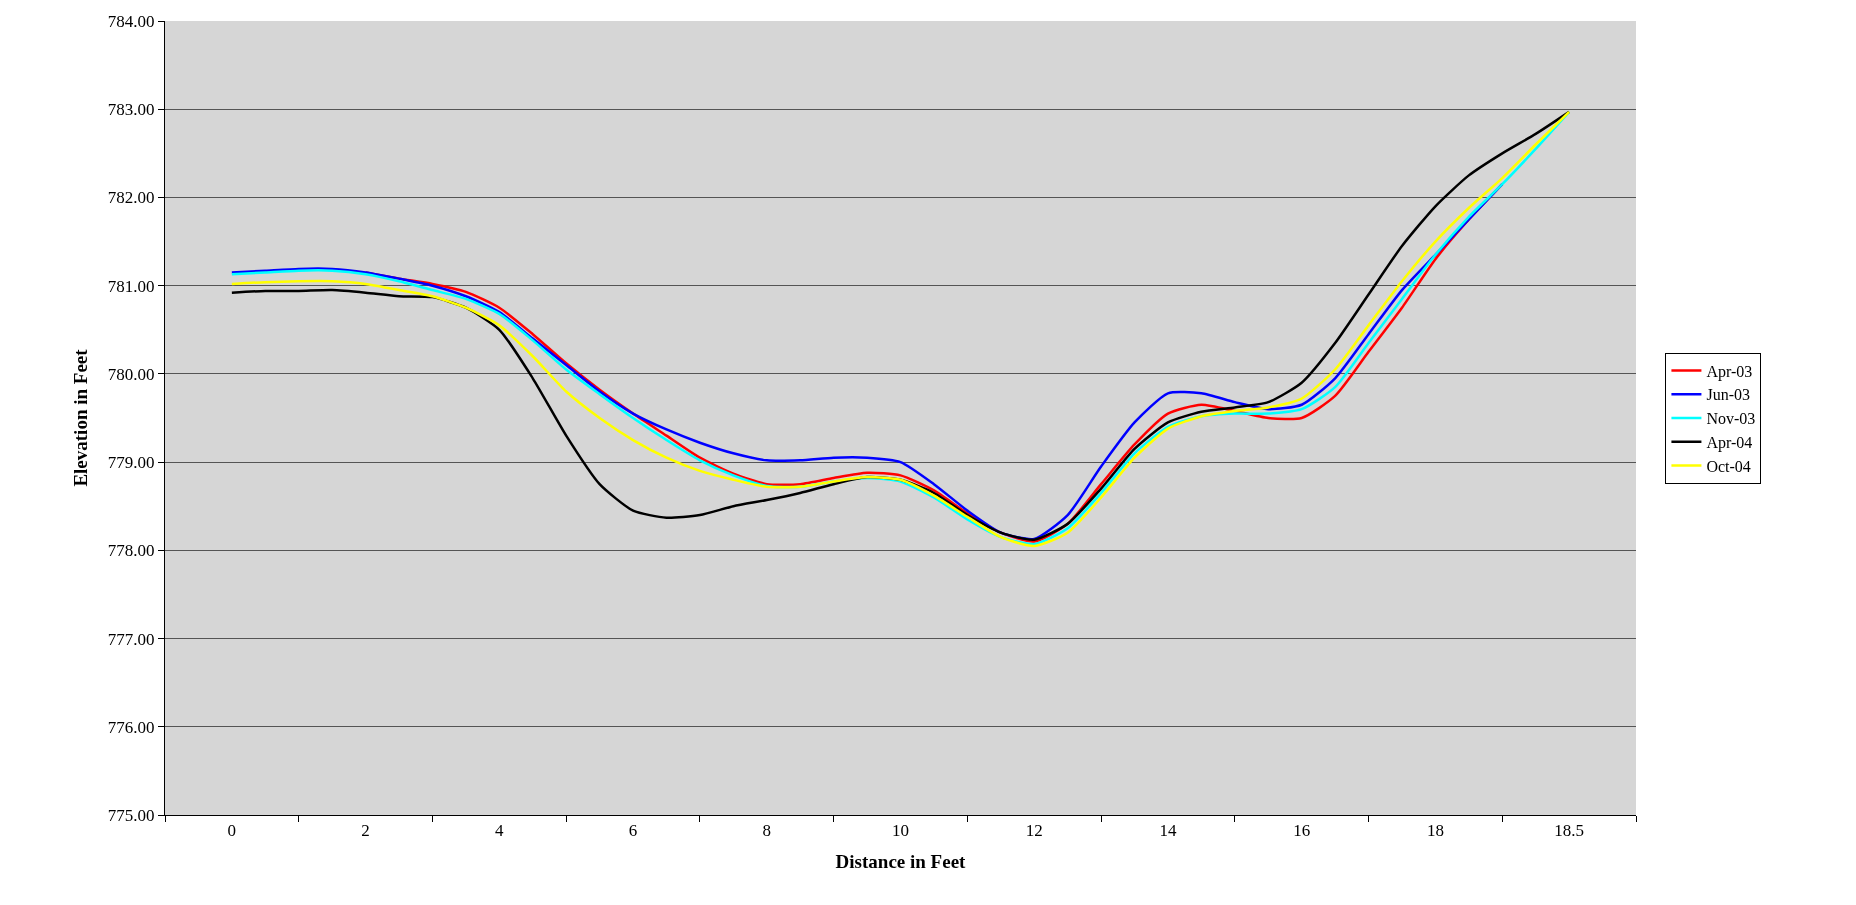 This screenshot has width=1856, height=905. I want to click on x-tick-label: 6, so click(633, 831).